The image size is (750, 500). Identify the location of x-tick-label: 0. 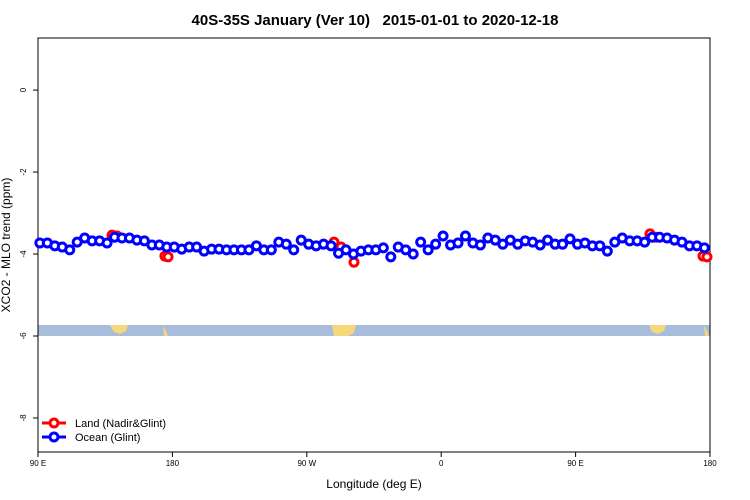
(441, 463).